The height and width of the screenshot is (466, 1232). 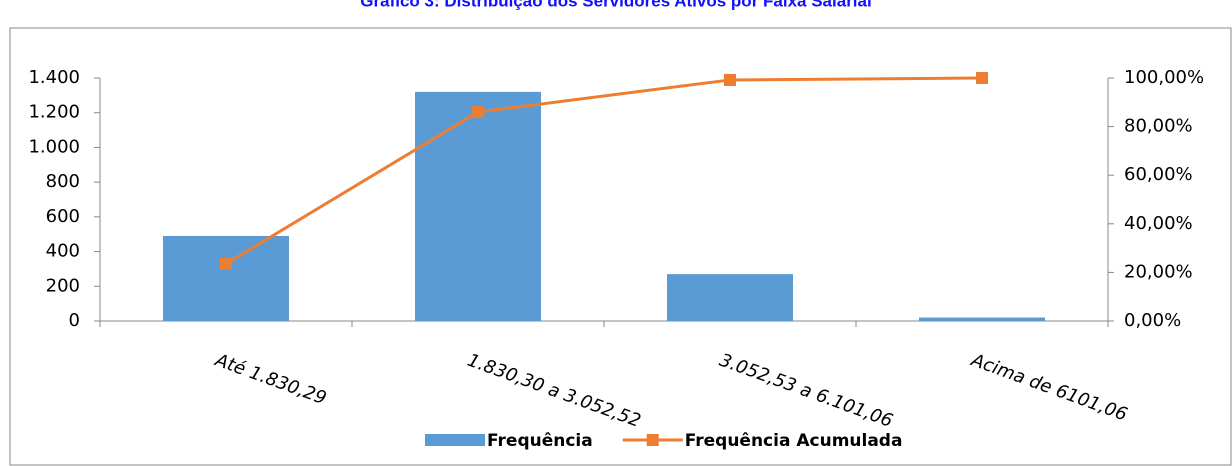 What do you see at coordinates (1158, 271) in the screenshot?
I see `y2-tick-label: 20,00%` at bounding box center [1158, 271].